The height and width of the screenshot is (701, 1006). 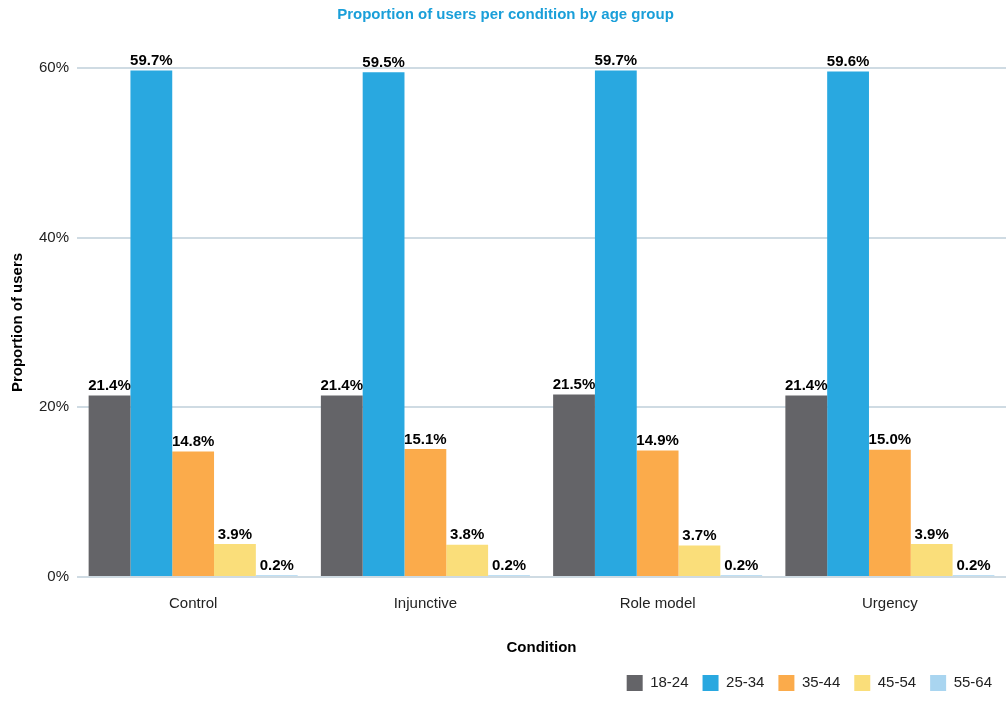 What do you see at coordinates (541, 647) in the screenshot?
I see `x-axis-title: Condition` at bounding box center [541, 647].